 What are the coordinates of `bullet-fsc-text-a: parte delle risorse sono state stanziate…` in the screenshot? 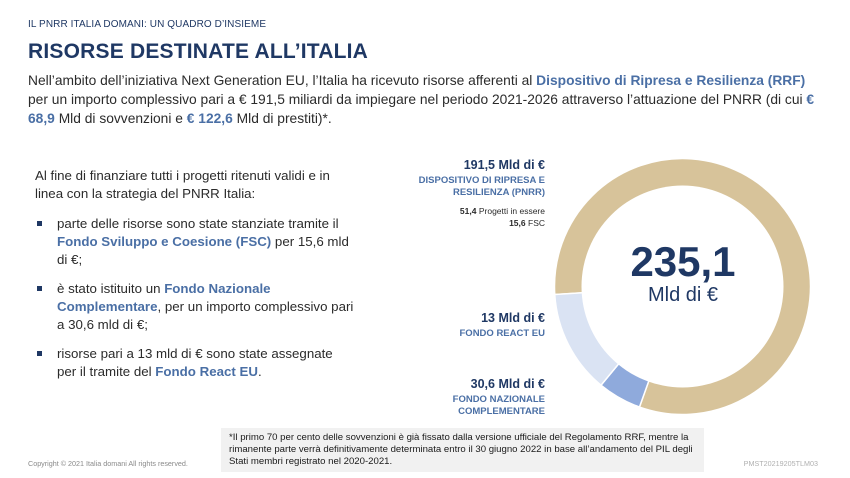 It's located at (198, 223).